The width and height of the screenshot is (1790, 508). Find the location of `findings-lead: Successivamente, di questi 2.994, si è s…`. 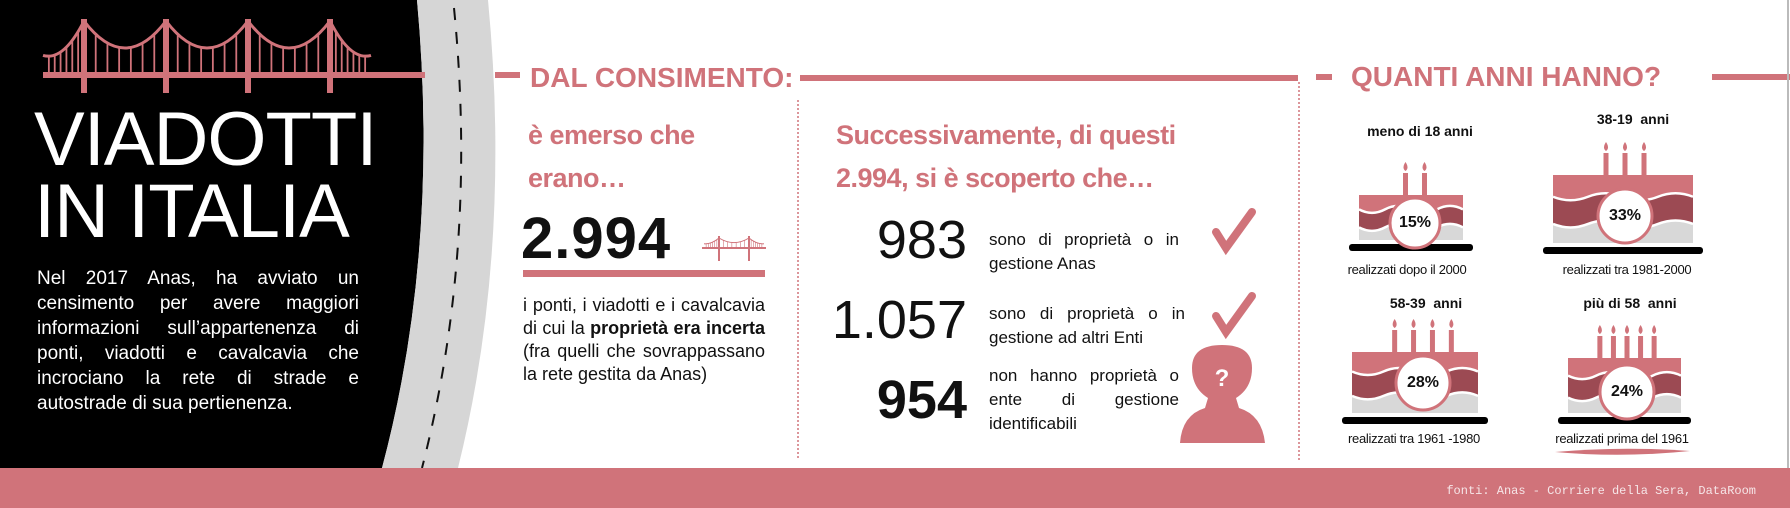

findings-lead: Successivamente, di questi 2.994, si è s… is located at coordinates (1006, 157).